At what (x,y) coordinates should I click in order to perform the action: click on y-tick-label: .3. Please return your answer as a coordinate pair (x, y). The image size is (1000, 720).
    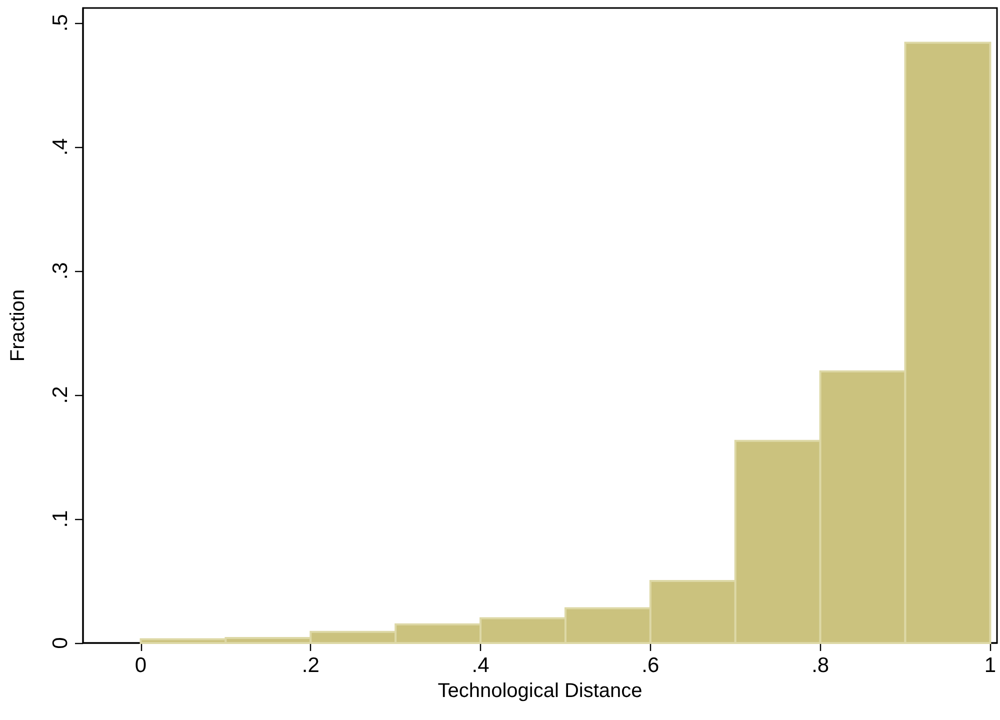
    Looking at the image, I should click on (60, 271).